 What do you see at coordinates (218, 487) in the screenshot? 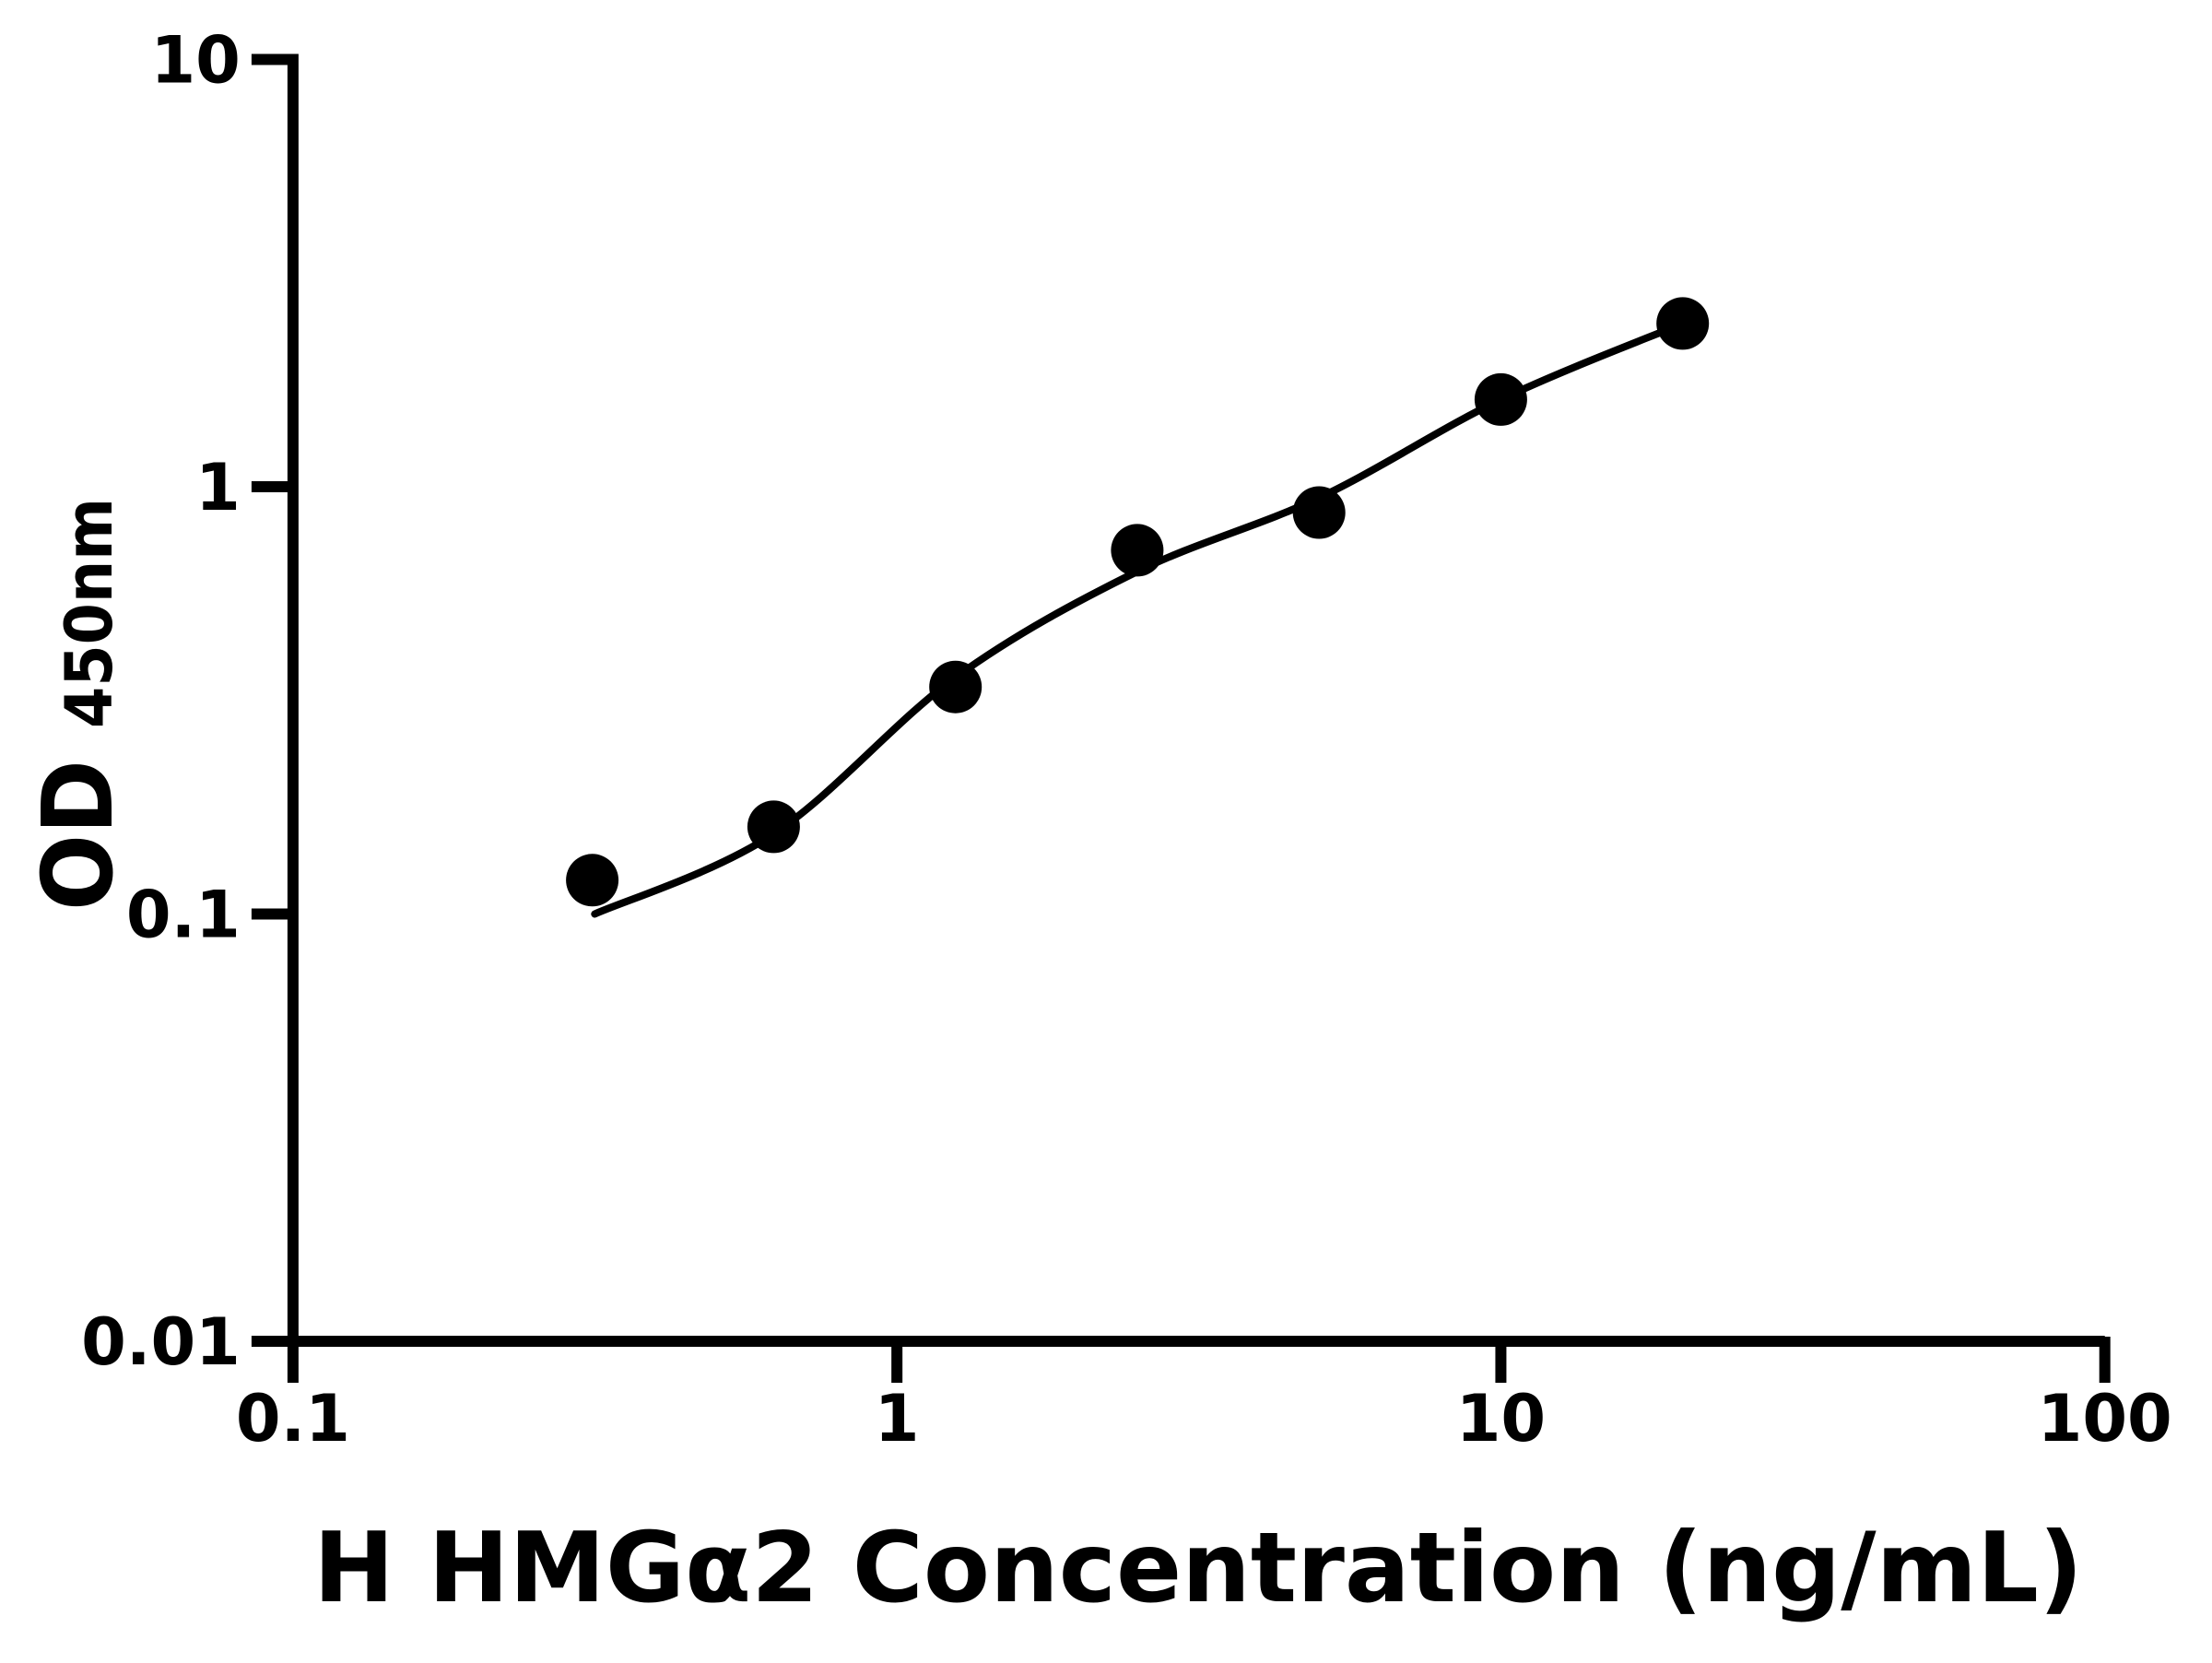
I see `y-tick-label: 1` at bounding box center [218, 487].